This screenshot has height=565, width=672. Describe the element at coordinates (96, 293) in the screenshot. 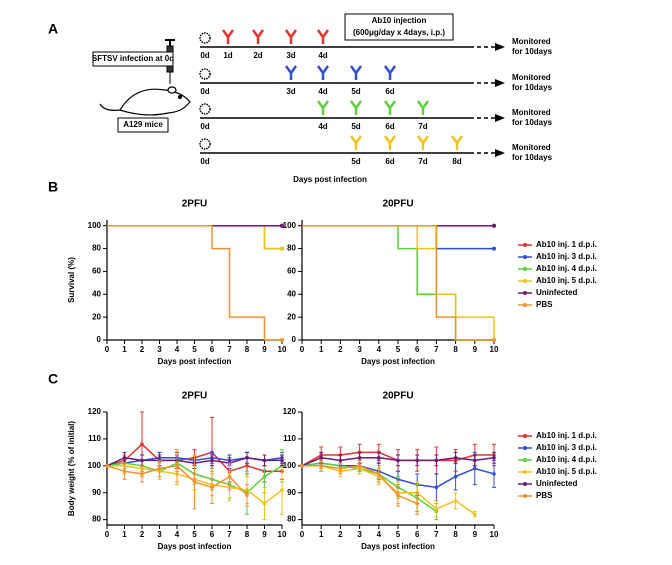

I see `y-tick-label: 40` at that location.